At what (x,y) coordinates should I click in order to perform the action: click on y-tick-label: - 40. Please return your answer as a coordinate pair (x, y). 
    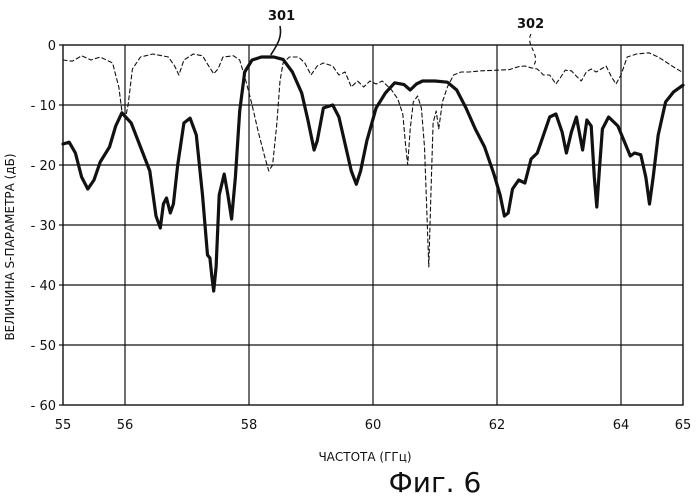
    Looking at the image, I should click on (43, 286).